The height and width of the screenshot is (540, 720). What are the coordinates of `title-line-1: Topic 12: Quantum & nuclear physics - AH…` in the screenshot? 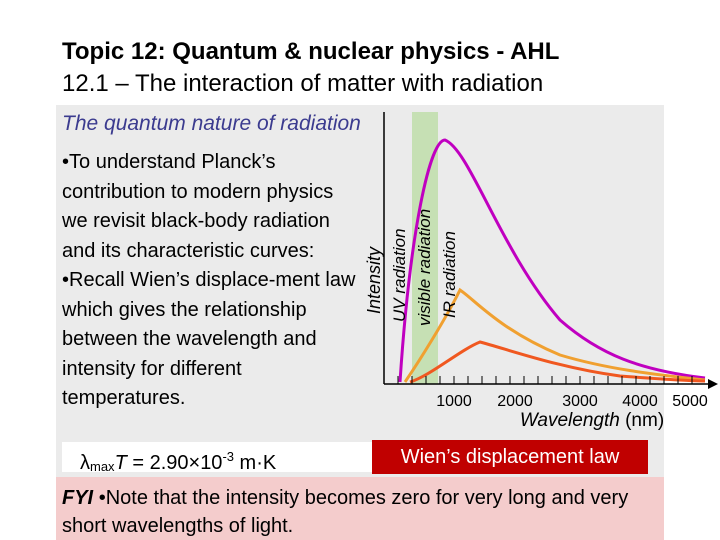 It's located at (311, 51).